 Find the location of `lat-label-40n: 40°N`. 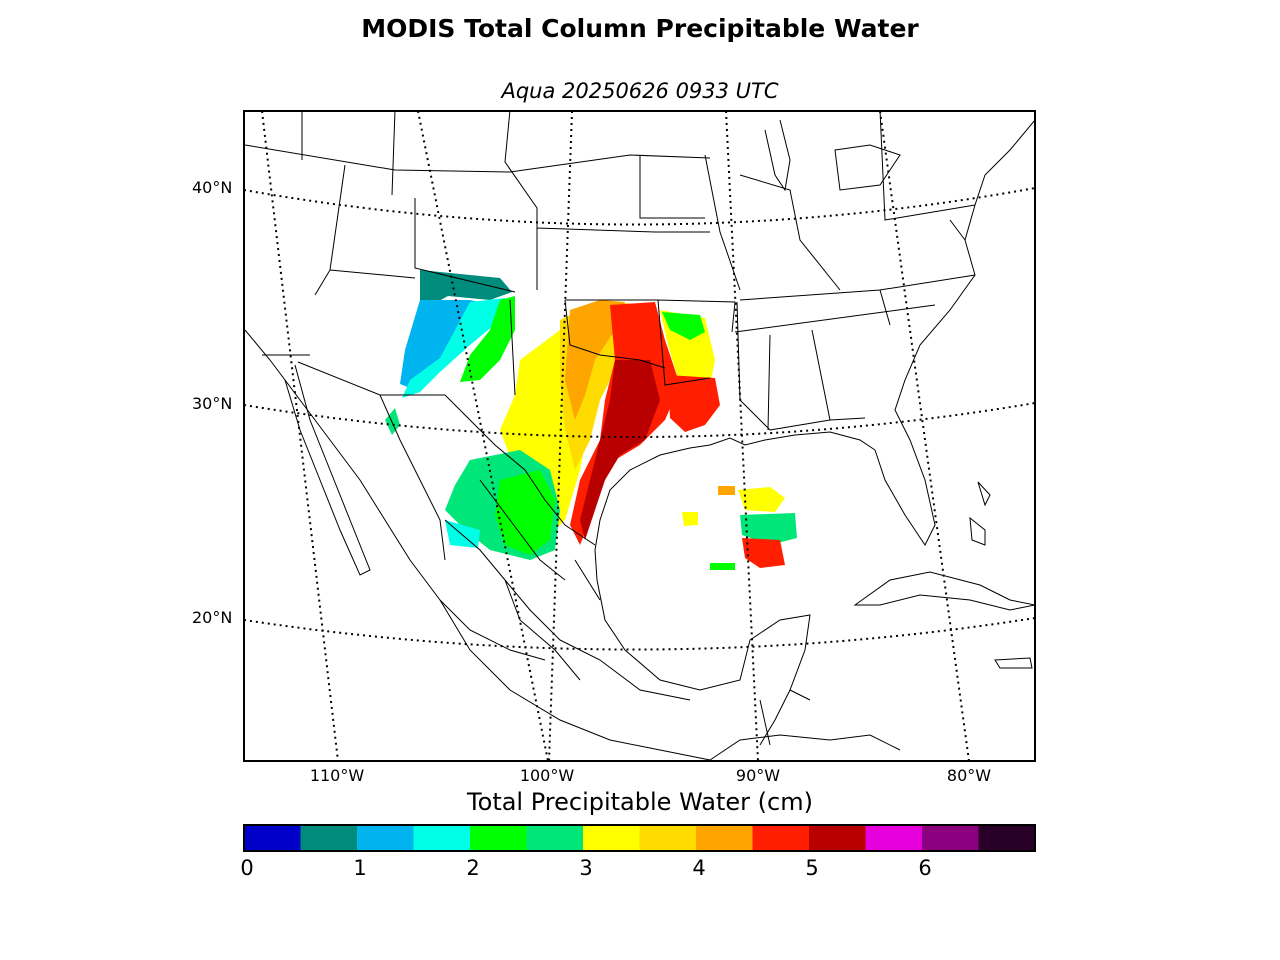

lat-label-40n: 40°N is located at coordinates (212, 187).